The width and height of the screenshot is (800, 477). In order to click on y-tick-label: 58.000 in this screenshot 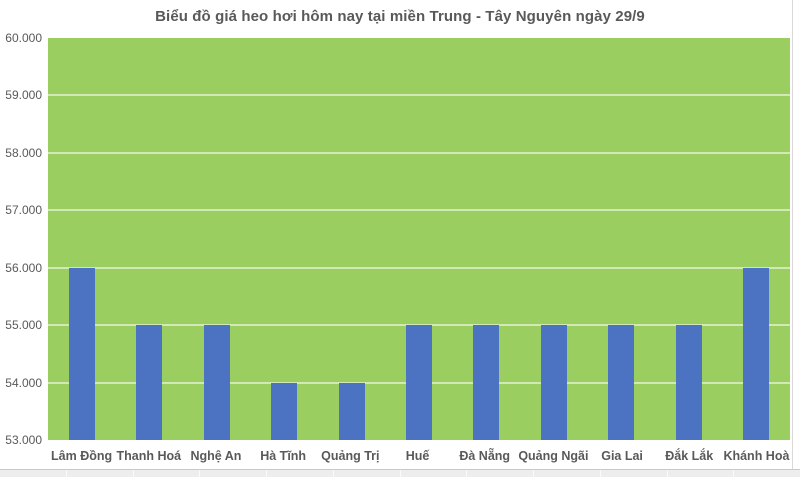, I will do `click(23, 152)`.